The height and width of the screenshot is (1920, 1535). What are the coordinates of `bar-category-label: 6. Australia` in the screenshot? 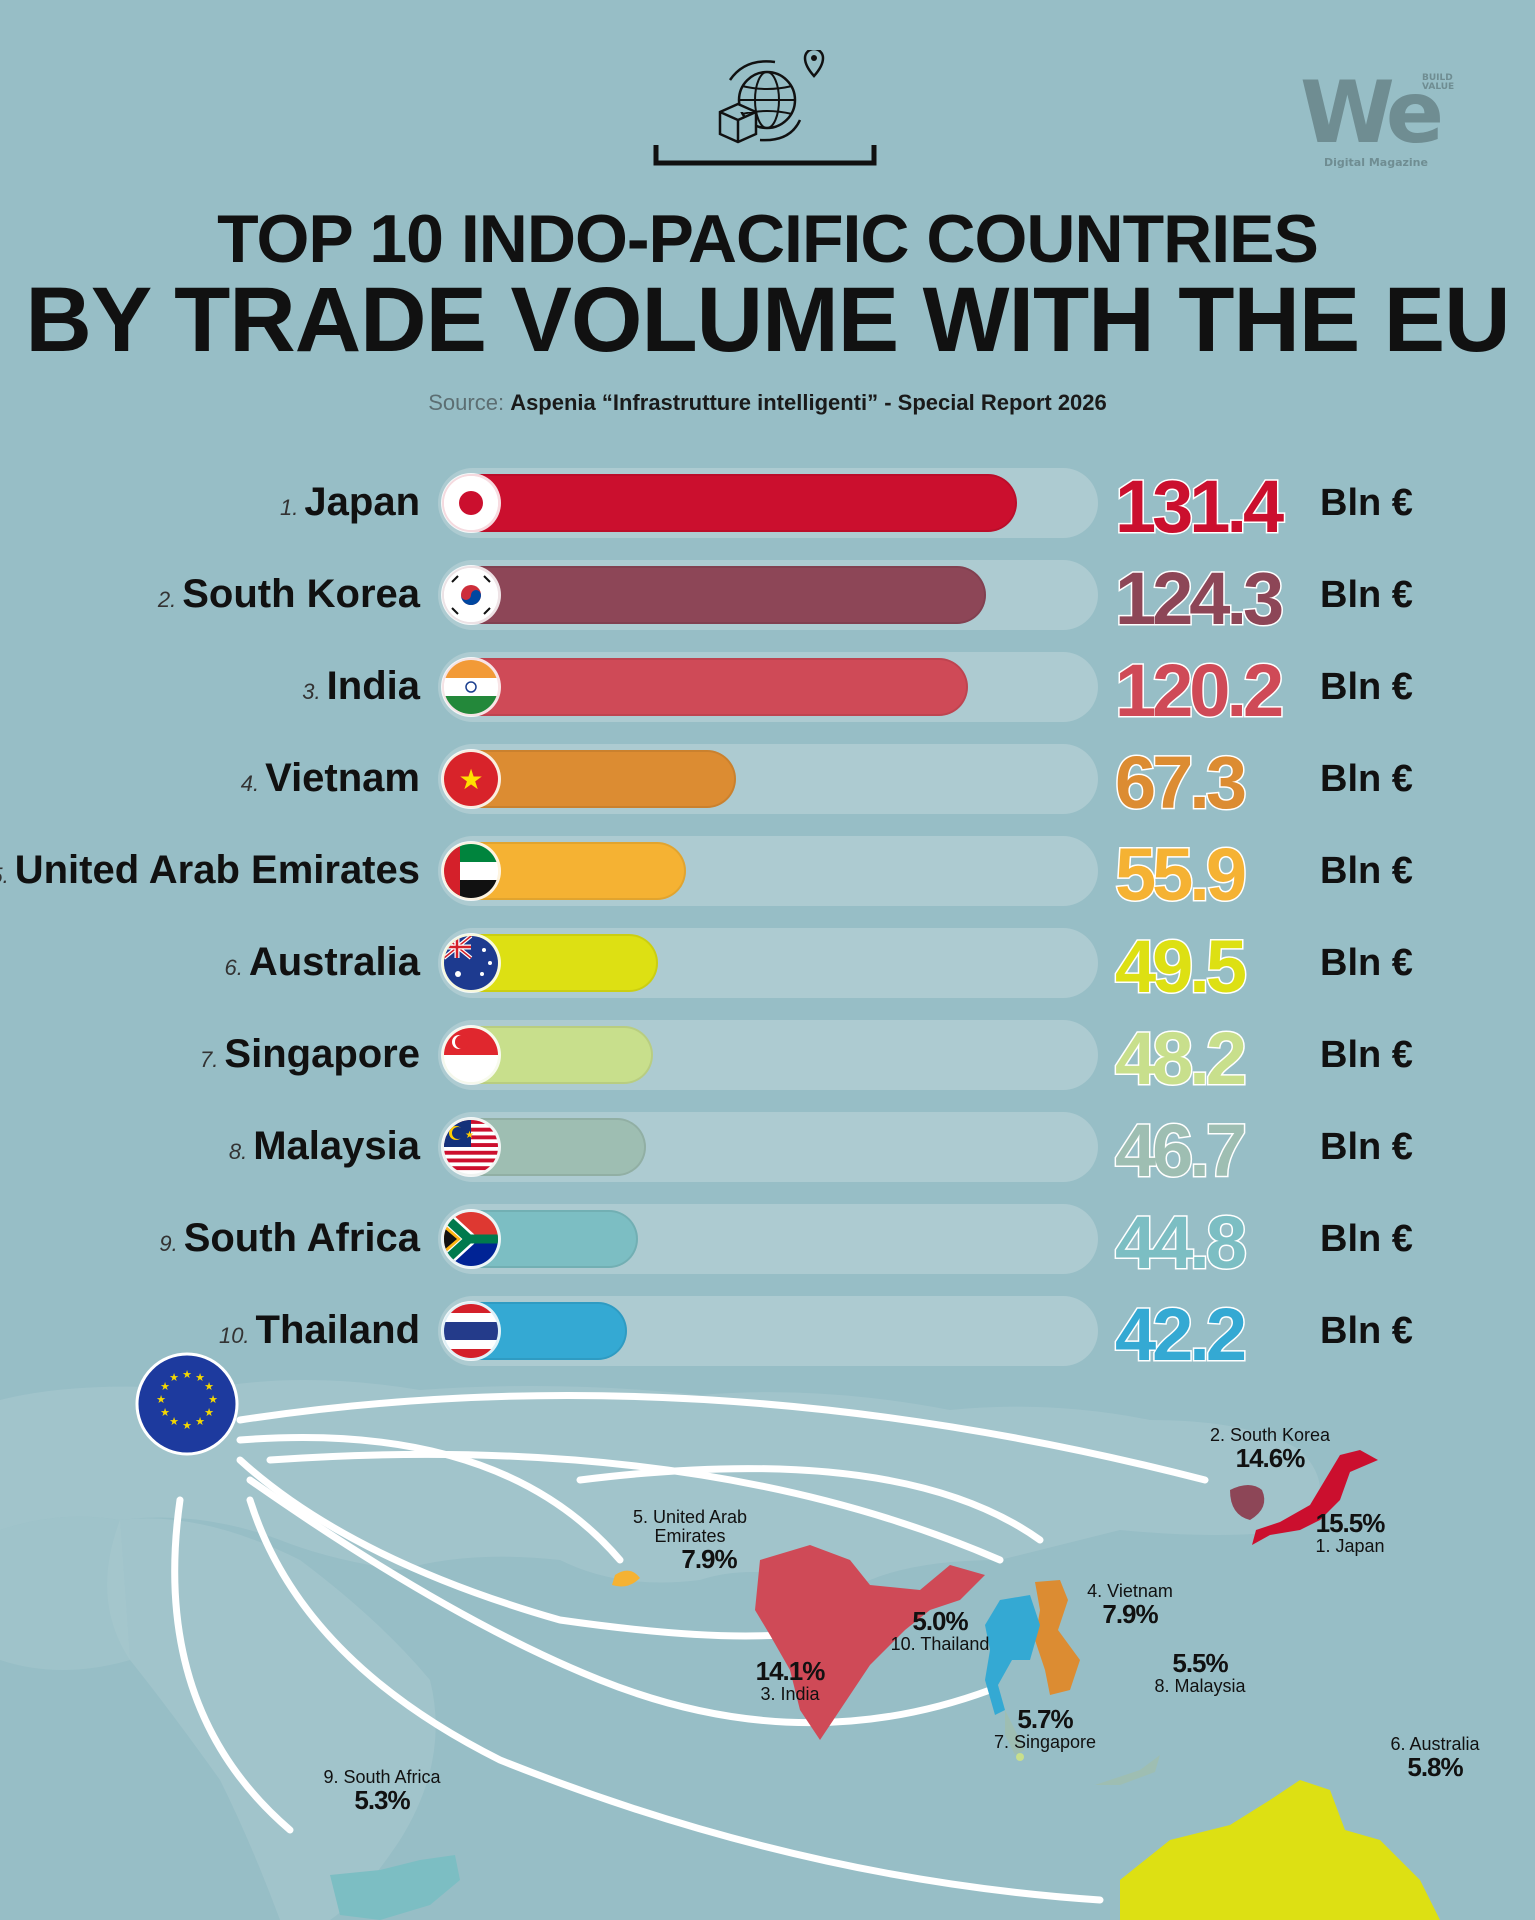 It's located at (322, 962).